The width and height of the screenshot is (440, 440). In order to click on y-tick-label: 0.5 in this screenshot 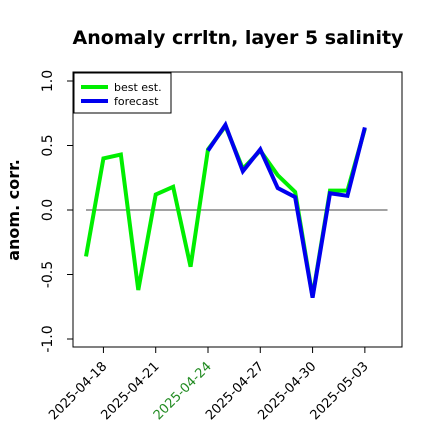, I will do `click(48, 145)`.